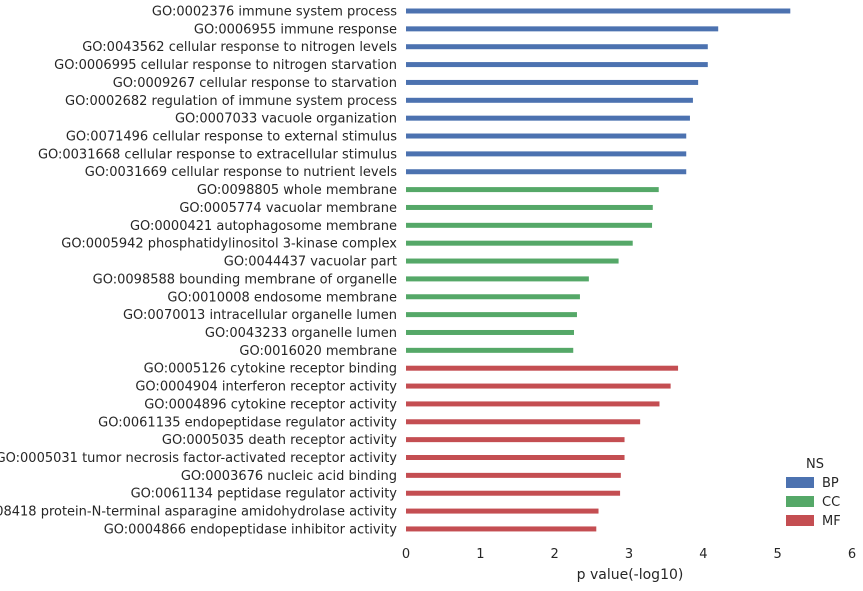  Describe the element at coordinates (800, 482) in the screenshot. I see `legend-swatch-bp` at that location.